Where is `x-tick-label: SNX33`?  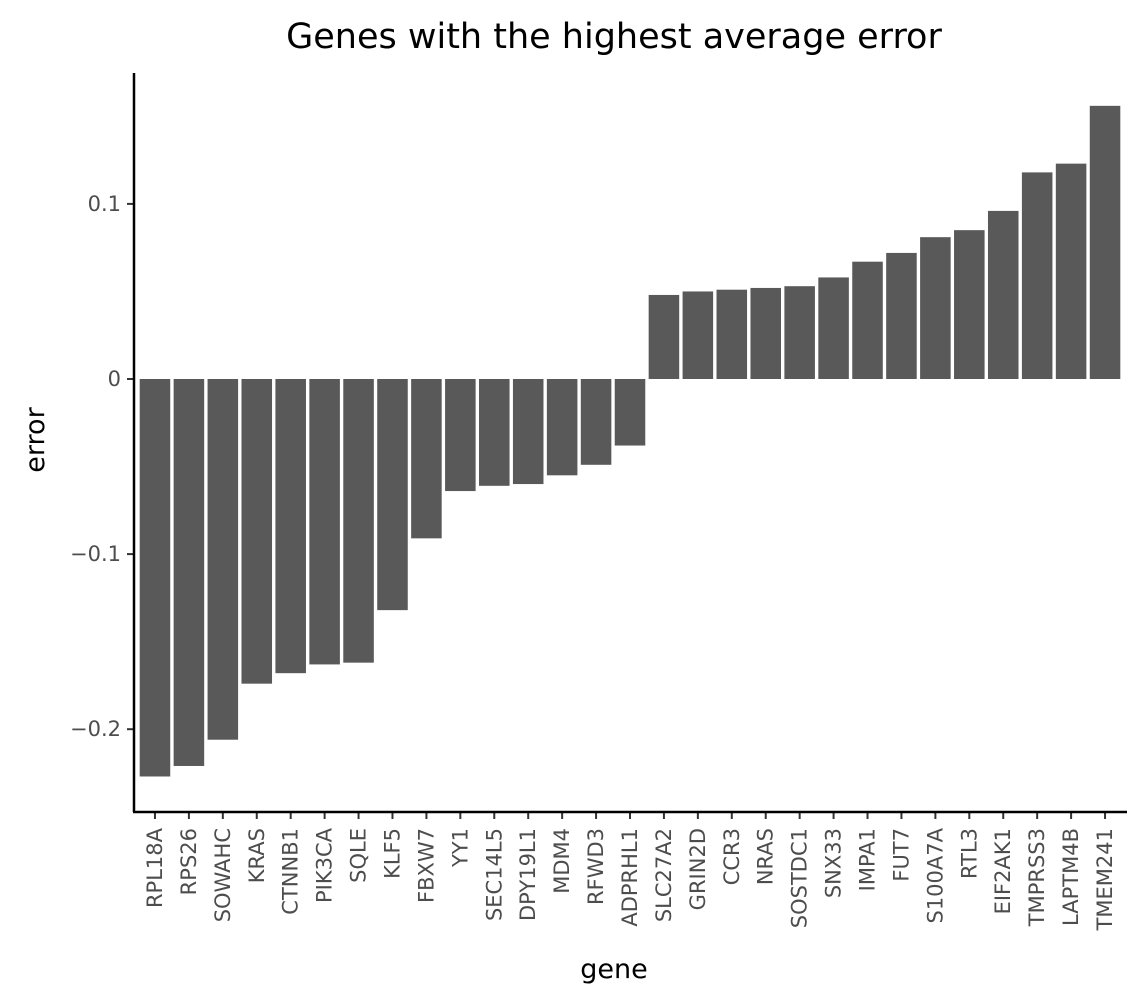 x-tick-label: SNX33 is located at coordinates (834, 863).